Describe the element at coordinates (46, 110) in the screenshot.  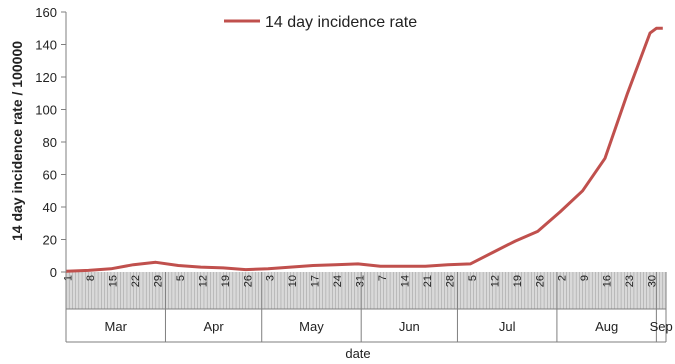
I see `y-tick-label: 100` at that location.